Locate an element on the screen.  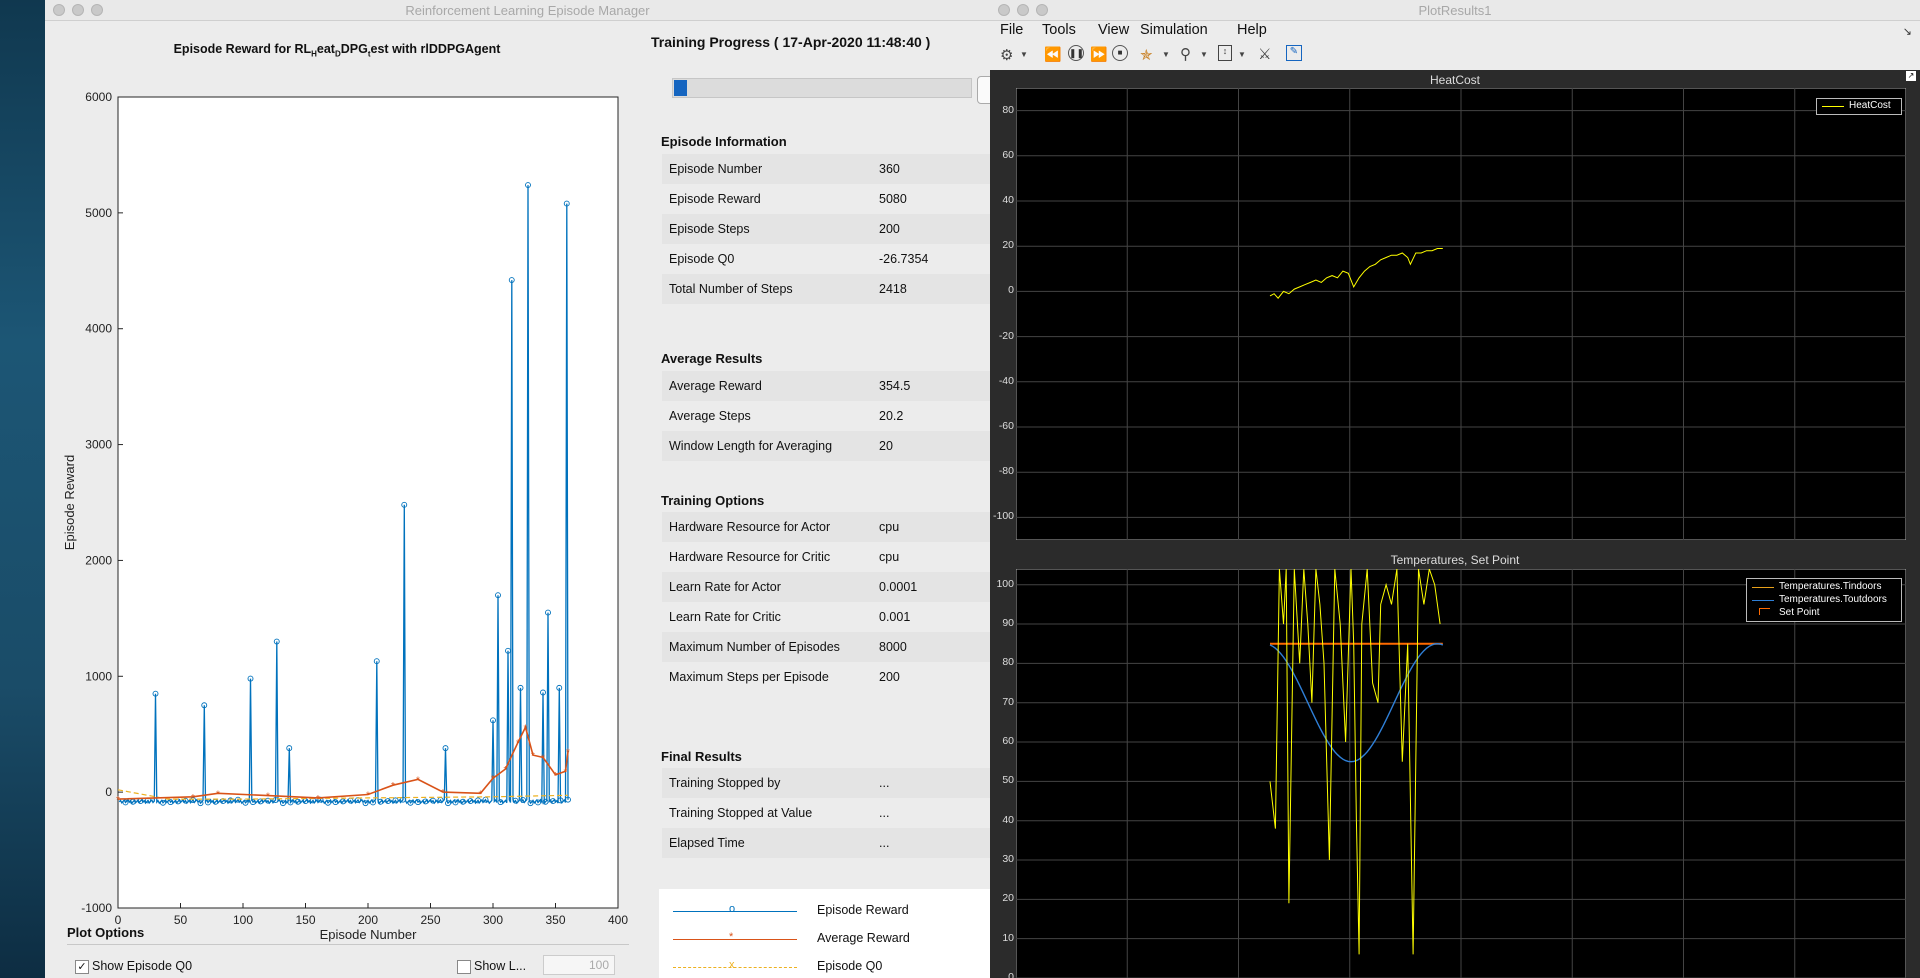
edit-icon: ✎ is located at coordinates (1294, 53).